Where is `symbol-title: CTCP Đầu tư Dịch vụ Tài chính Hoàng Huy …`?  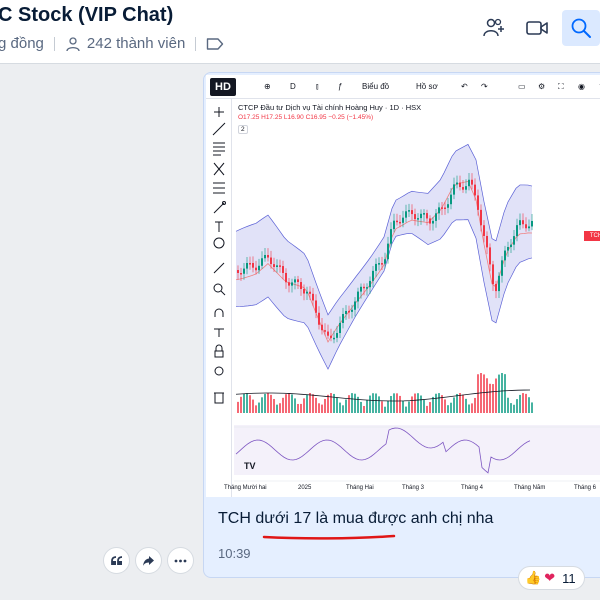
symbol-title: CTCP Đầu tư Dịch vụ Tài chính Hoàng Huy … is located at coordinates (330, 107).